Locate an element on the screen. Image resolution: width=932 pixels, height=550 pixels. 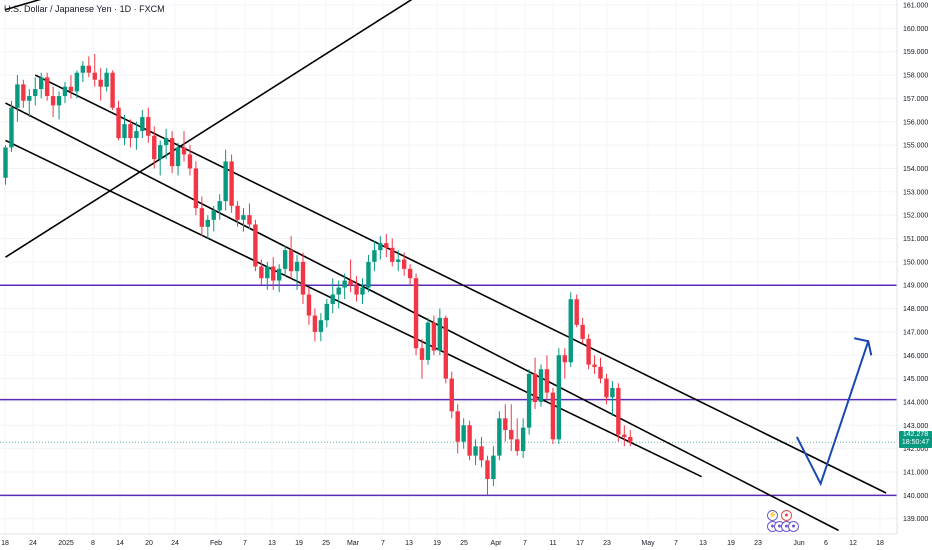
projection-arrow is located at coordinates (834, 412).